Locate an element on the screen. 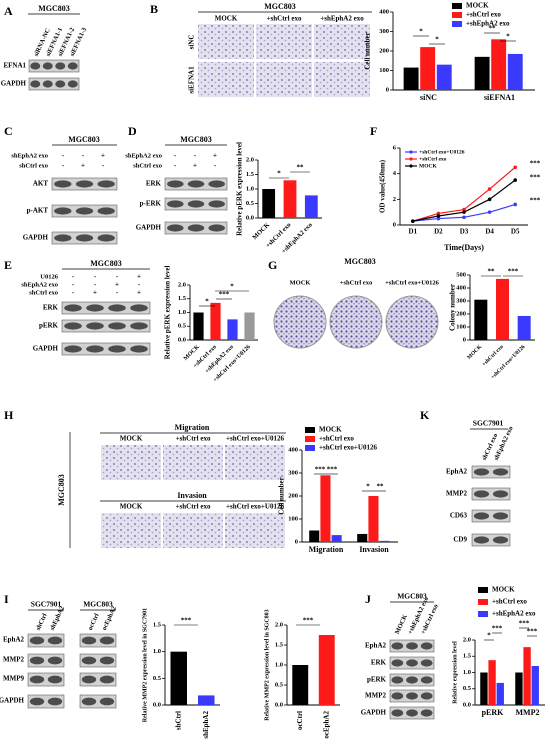  y-tick-label: 0.0 is located at coordinates (250, 217).